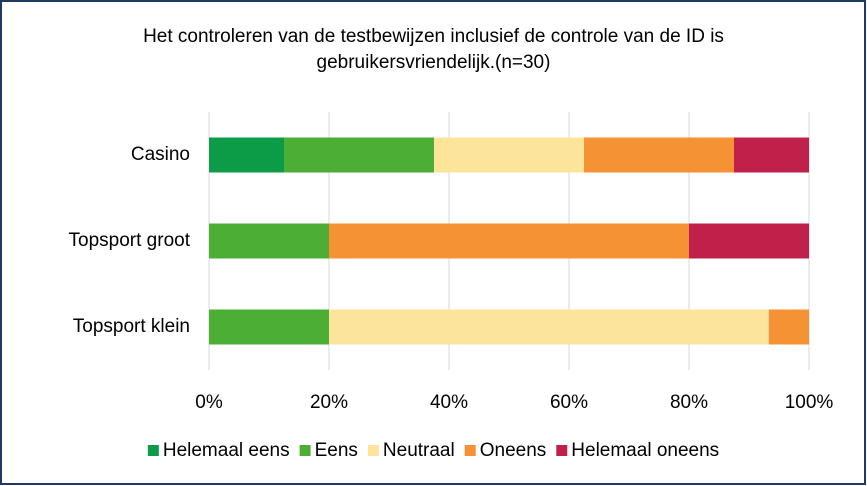 Image resolution: width=867 pixels, height=486 pixels. Describe the element at coordinates (645, 450) in the screenshot. I see `legend-label: Helemaal oneens` at that location.